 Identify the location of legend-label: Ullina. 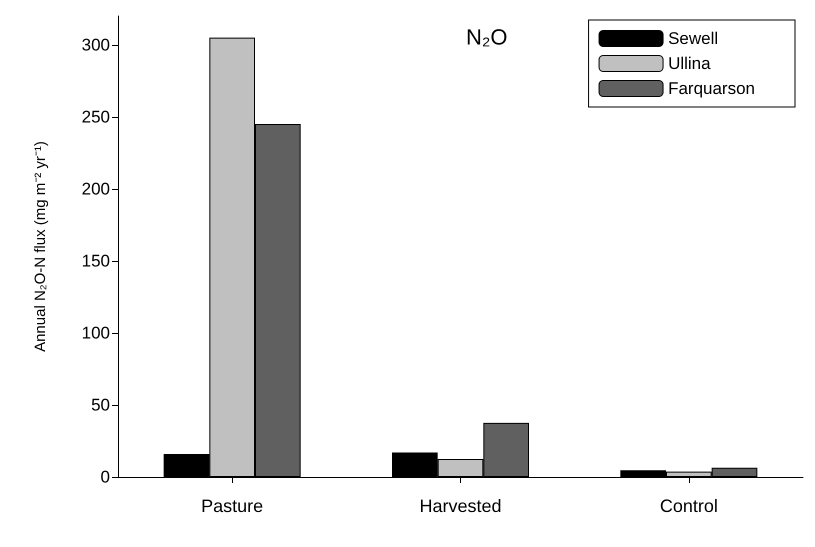
(690, 63).